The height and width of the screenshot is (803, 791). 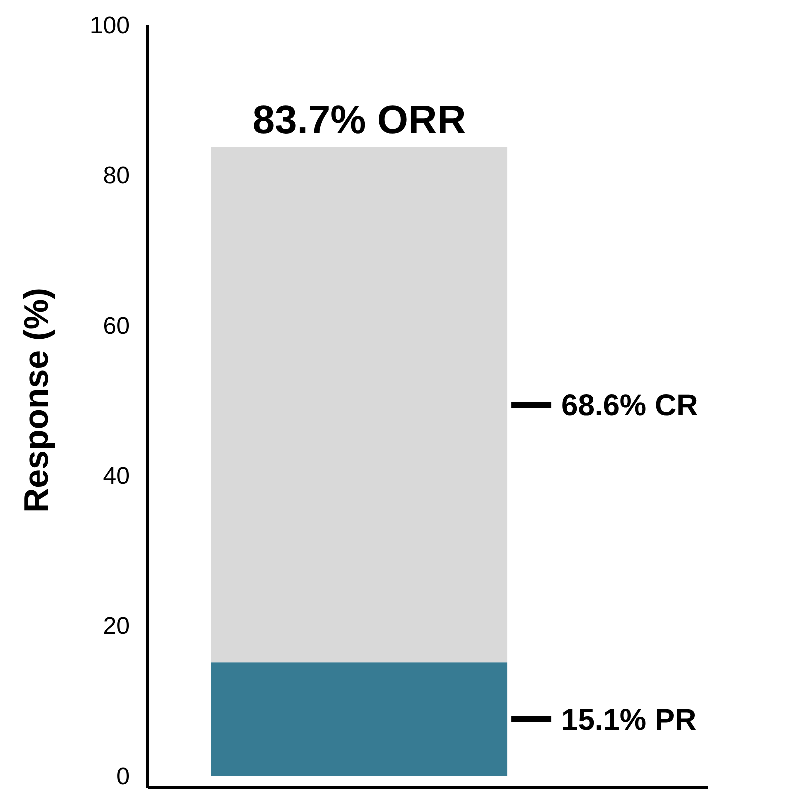 What do you see at coordinates (116, 476) in the screenshot?
I see `y-tick-label: 40` at bounding box center [116, 476].